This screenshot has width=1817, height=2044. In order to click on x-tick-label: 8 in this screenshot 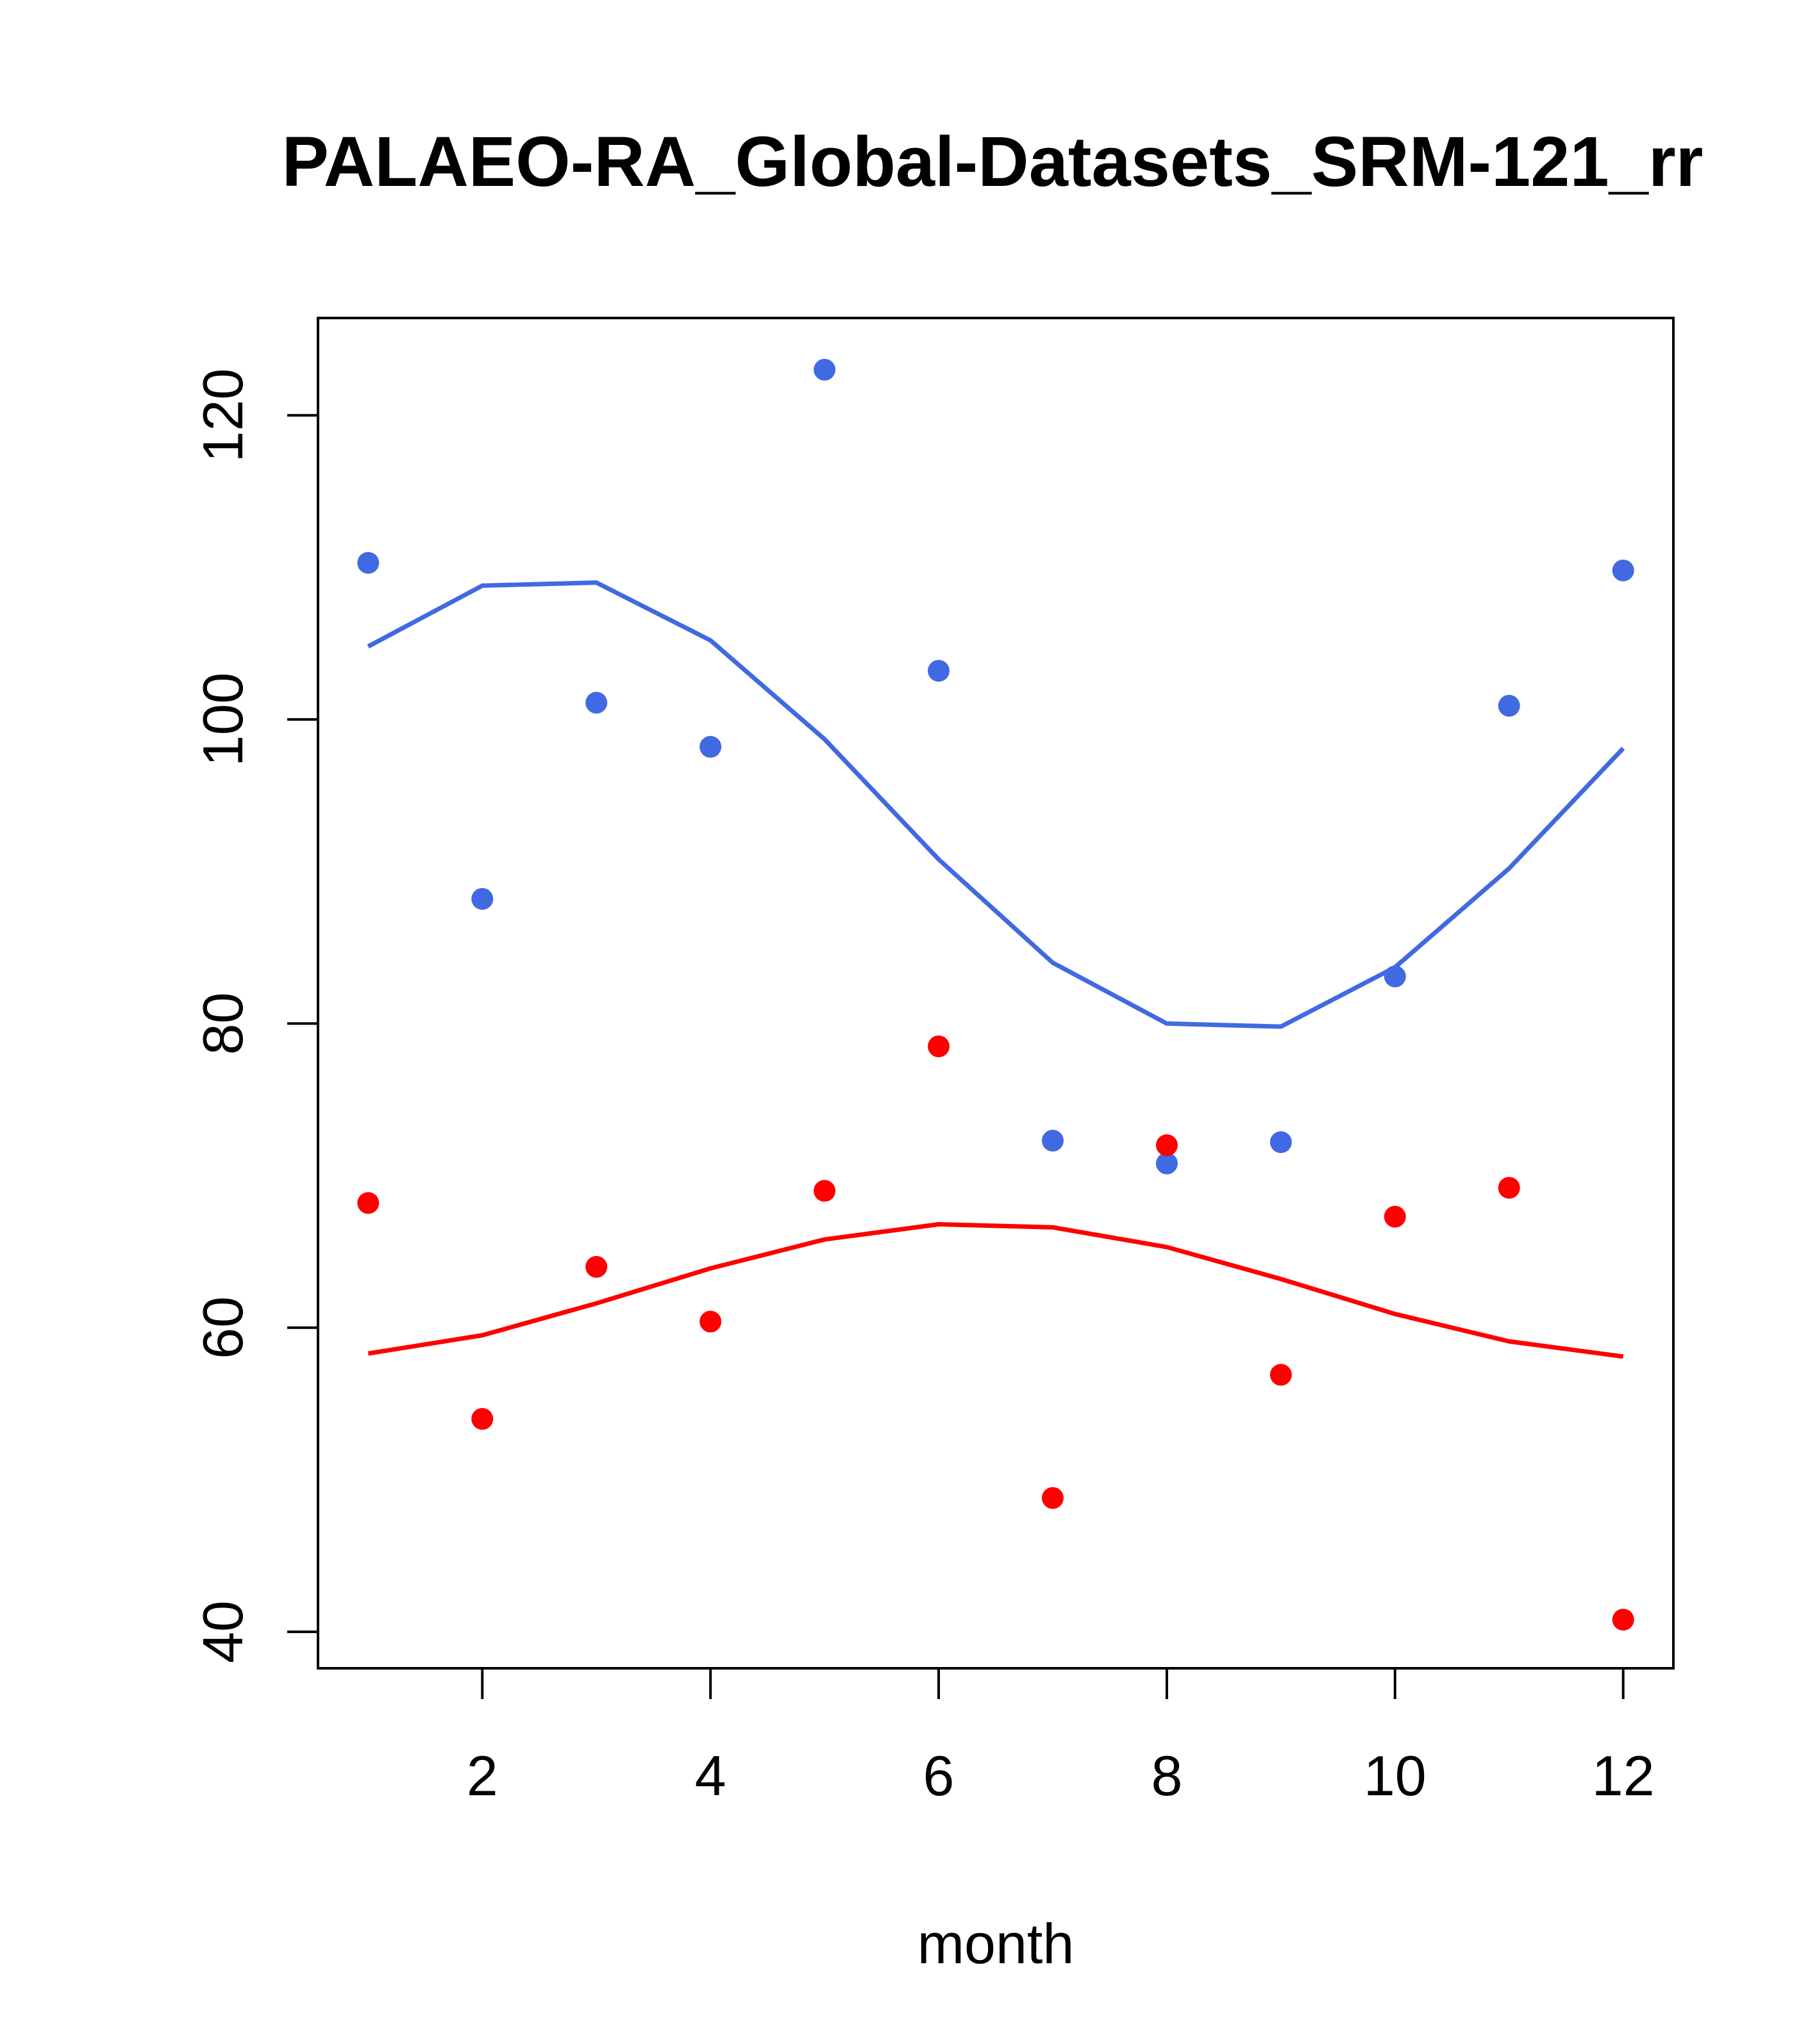, I will do `click(1166, 1775)`.